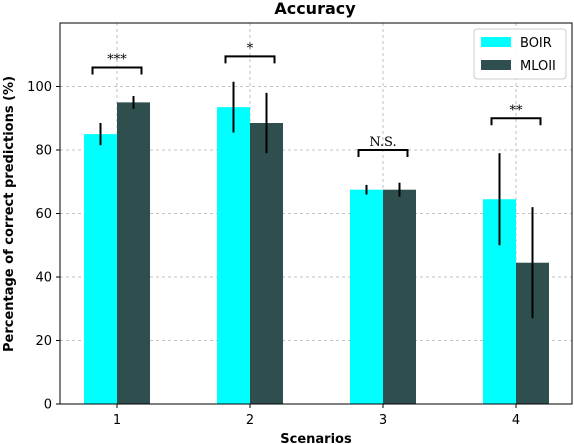 The image size is (574, 444). I want to click on y-tick-label: 40, so click(43, 278).